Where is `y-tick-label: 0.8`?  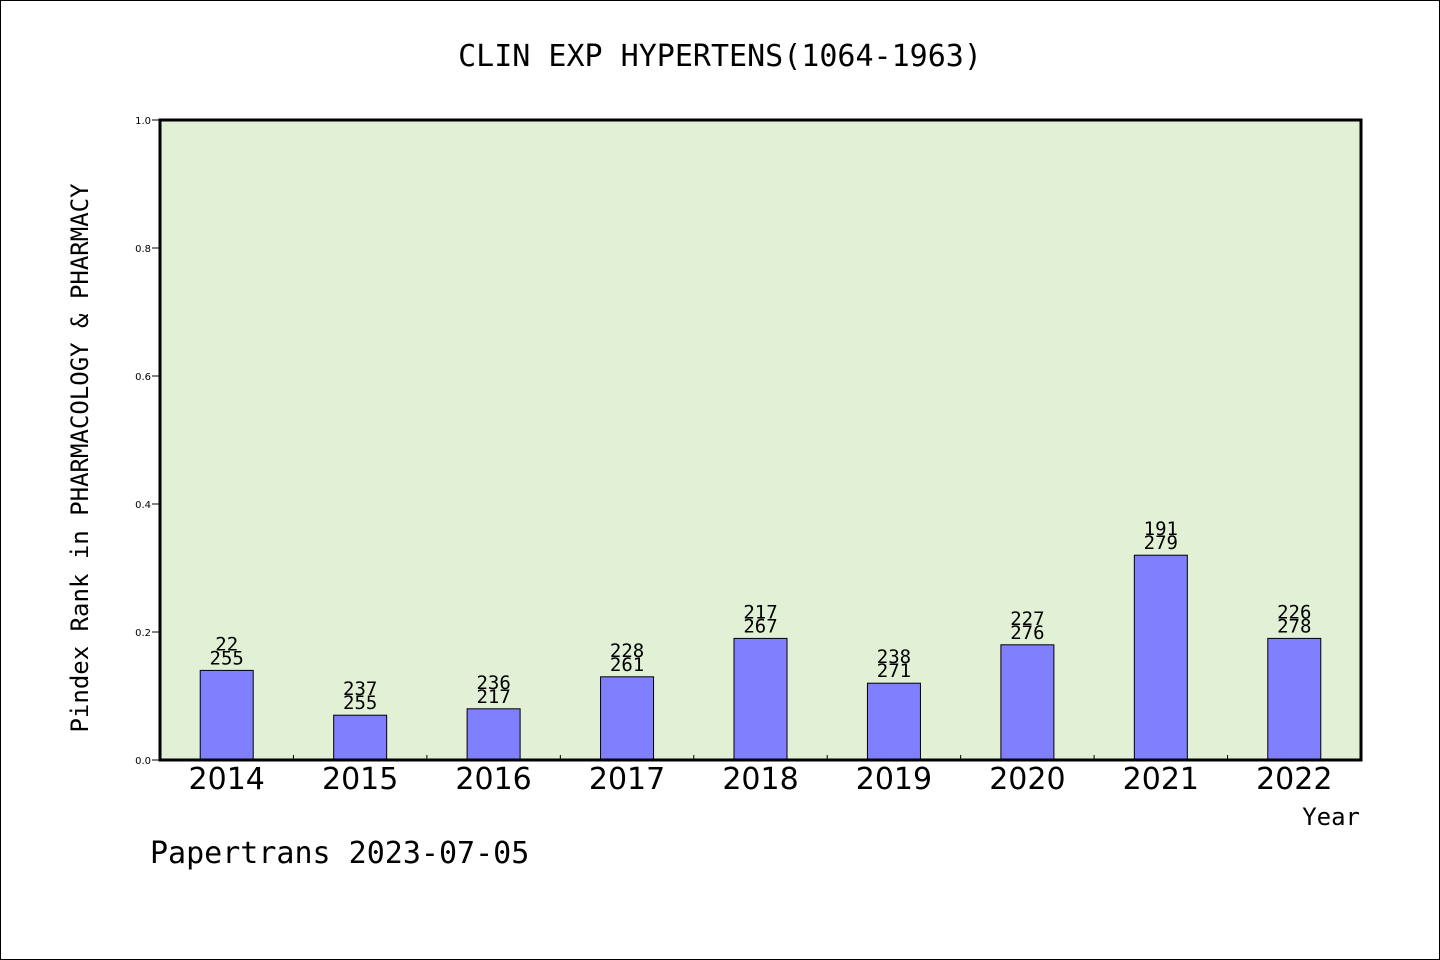 y-tick-label: 0.8 is located at coordinates (143, 249).